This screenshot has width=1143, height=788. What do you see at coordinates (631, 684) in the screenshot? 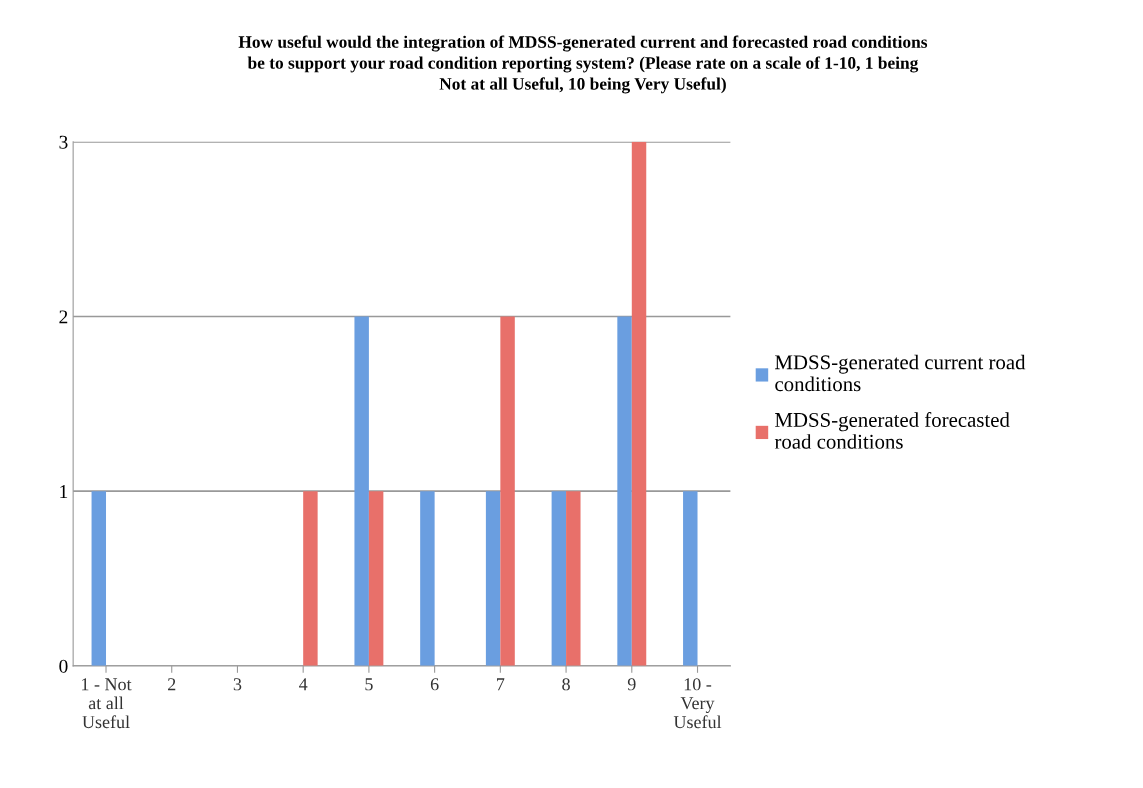
I see `x-tick-label: 9` at bounding box center [631, 684].